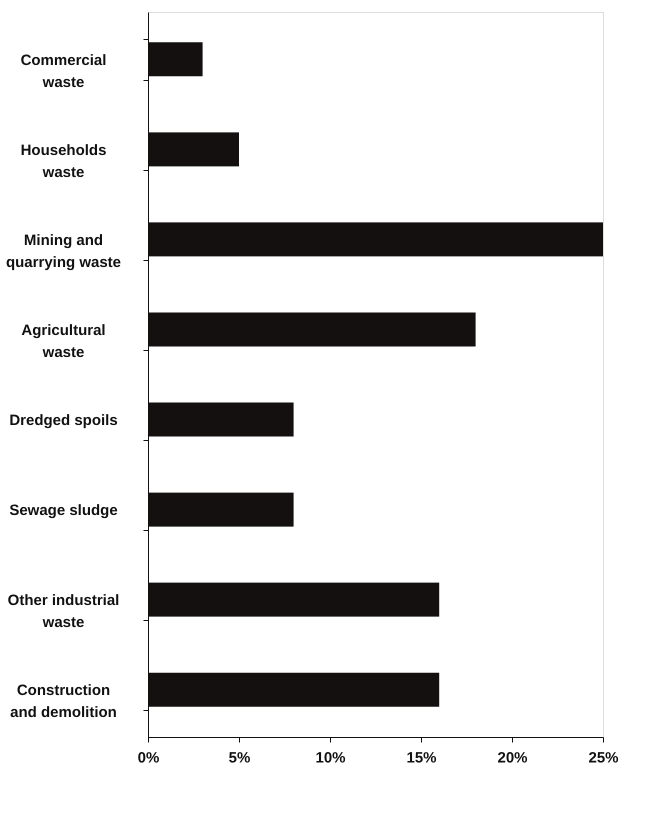  I want to click on x-tick-label: 10%, so click(330, 758).